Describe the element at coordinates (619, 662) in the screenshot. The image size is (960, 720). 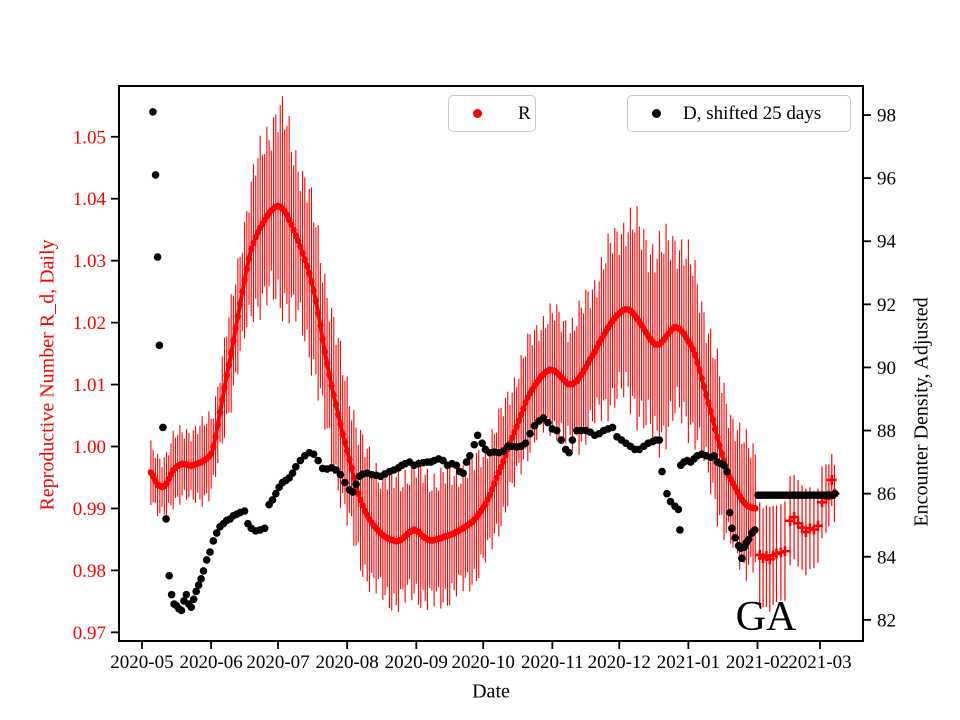
I see `x-tick-label: 2020-12` at that location.